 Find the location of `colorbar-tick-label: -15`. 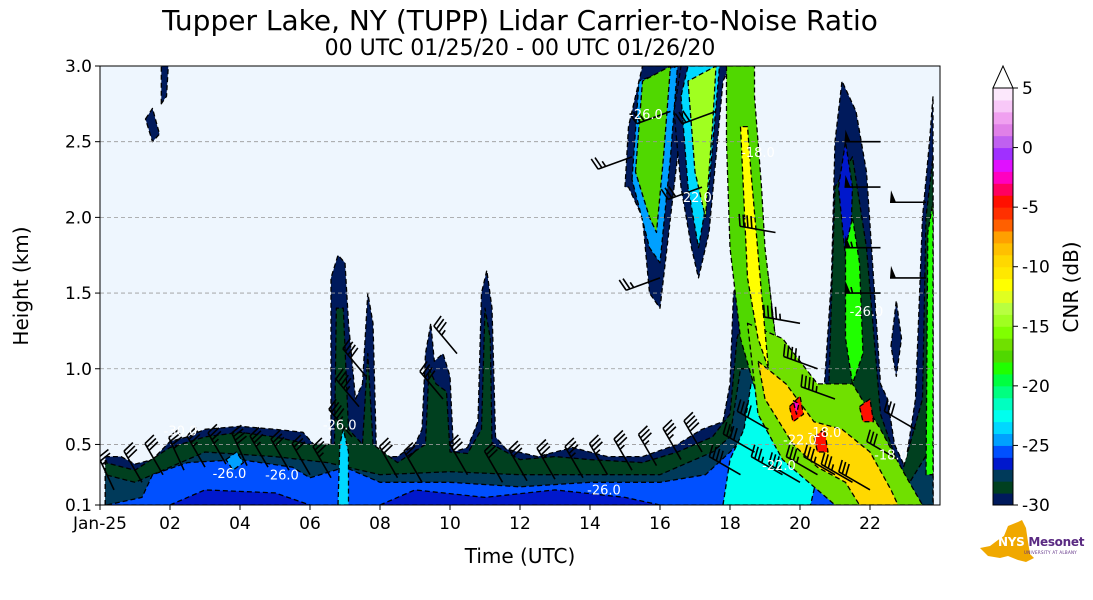

colorbar-tick-label: -15 is located at coordinates (1036, 327).